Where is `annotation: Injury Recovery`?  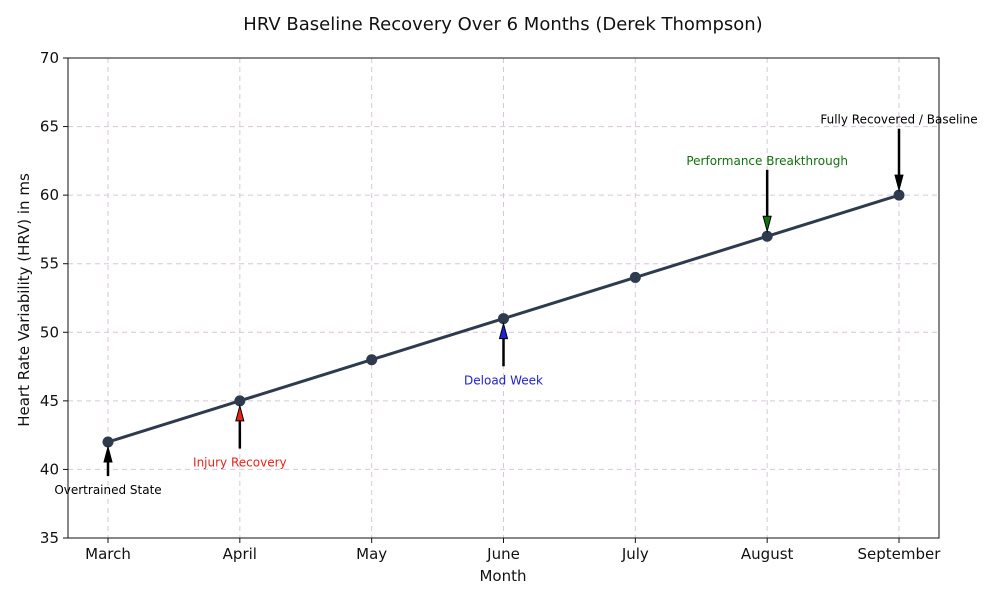 annotation: Injury Recovery is located at coordinates (240, 436).